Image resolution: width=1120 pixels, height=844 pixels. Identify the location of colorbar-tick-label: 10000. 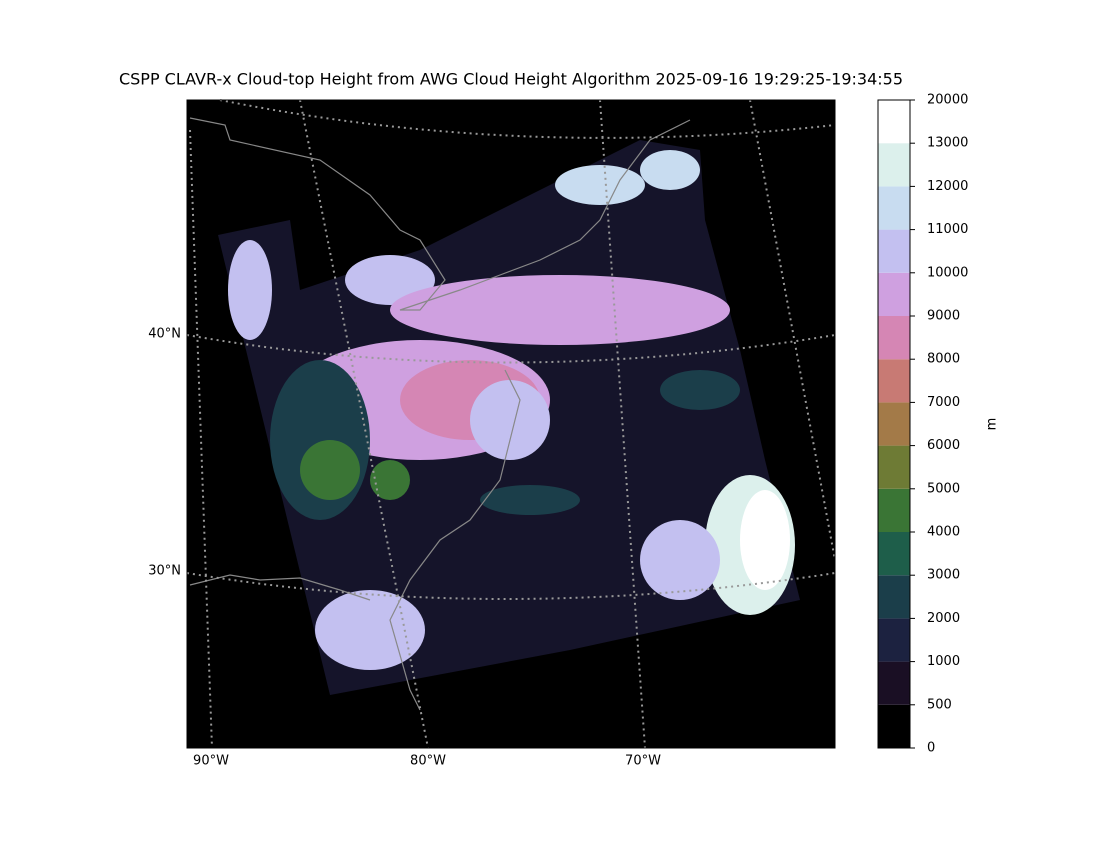
(947, 272).